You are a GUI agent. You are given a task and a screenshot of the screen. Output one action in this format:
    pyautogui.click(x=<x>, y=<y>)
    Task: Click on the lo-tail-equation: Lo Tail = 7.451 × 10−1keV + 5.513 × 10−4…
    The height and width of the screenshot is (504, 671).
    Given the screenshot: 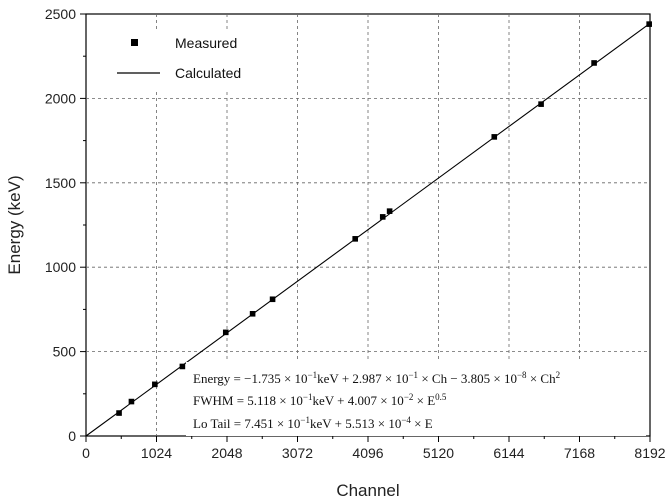 What is the action you would take?
    pyautogui.click(x=313, y=423)
    